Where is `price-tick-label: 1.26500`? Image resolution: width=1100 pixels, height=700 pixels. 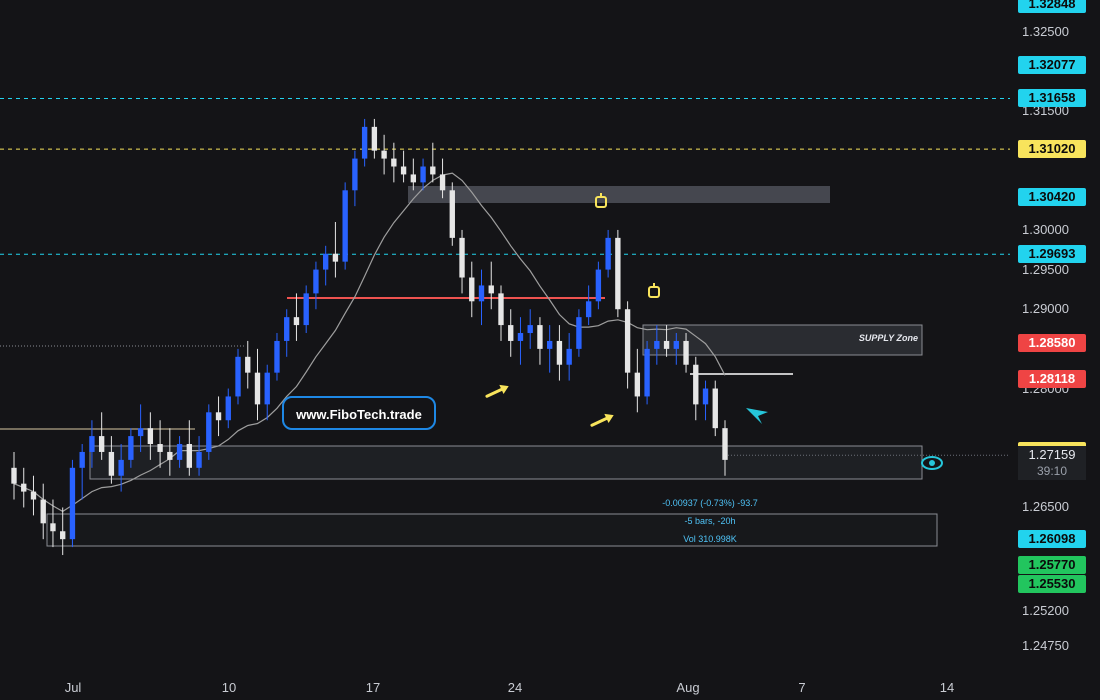
price-tick-label: 1.26500 is located at coordinates (1045, 507).